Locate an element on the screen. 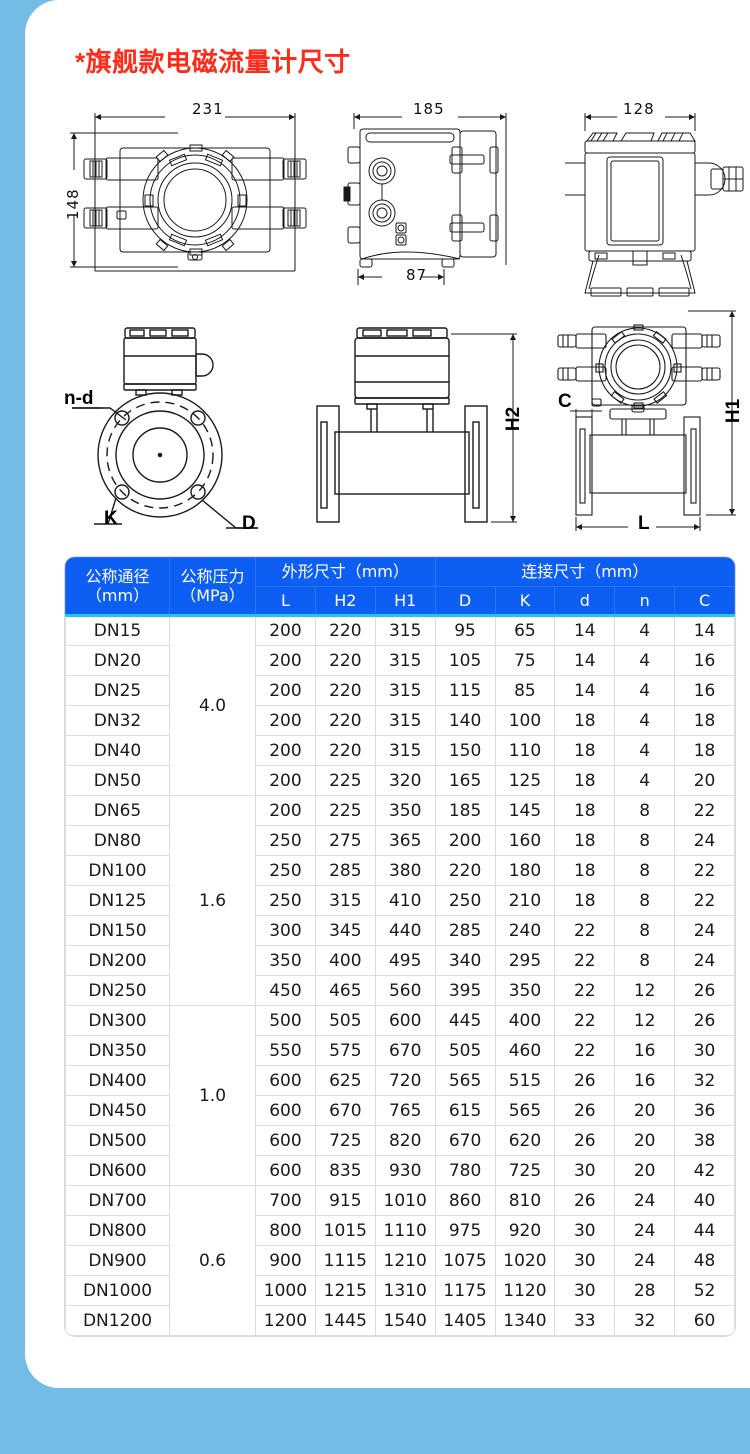 Image resolution: width=750 pixels, height=1454 pixels. cell-H1: 560 is located at coordinates (405, 991).